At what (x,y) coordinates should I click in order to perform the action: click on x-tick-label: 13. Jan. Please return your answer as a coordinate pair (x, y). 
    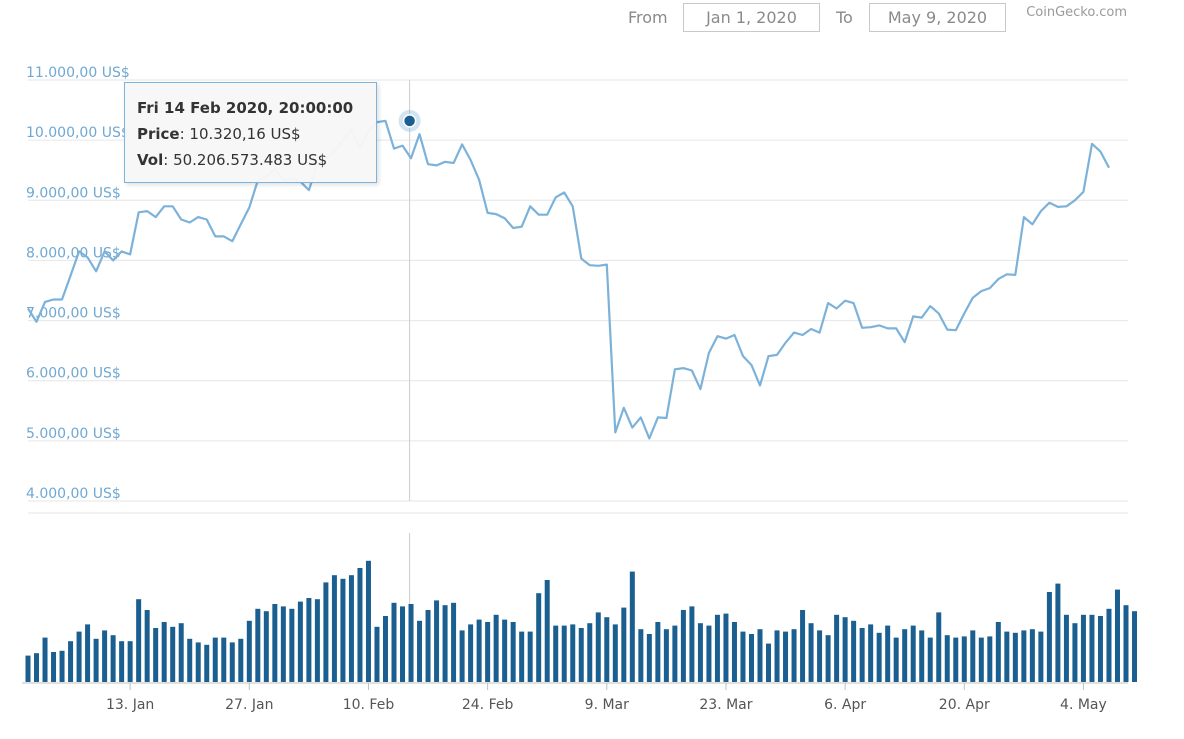
    Looking at the image, I should click on (130, 705).